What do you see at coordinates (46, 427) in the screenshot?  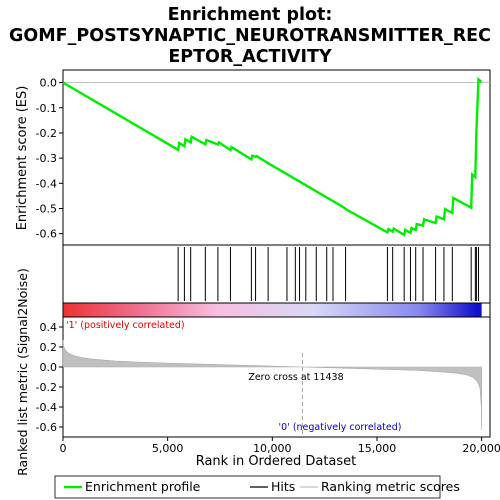 I see `metric-y-tick-label: -0.6` at bounding box center [46, 427].